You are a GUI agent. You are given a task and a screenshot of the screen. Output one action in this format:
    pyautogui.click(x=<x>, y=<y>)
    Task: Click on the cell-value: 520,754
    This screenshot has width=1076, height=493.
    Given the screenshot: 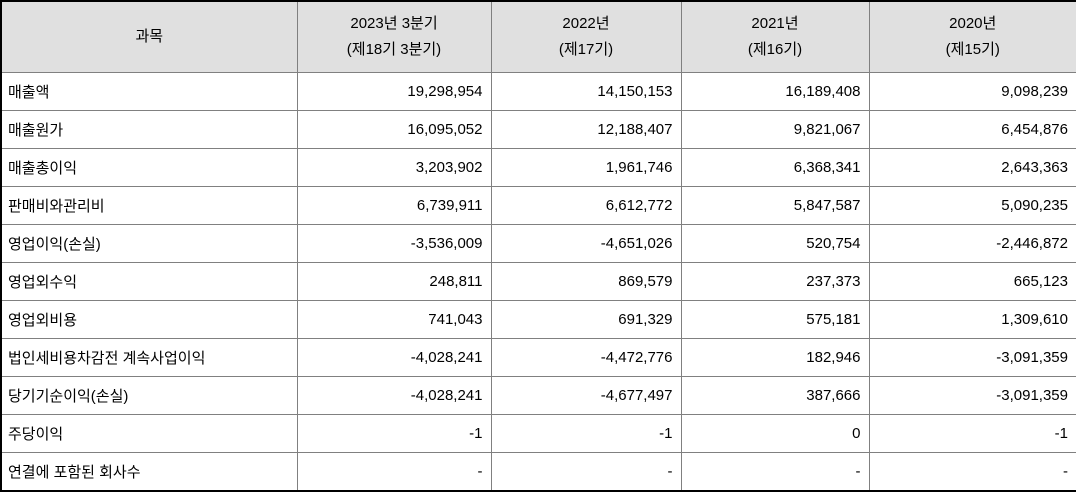 What is the action you would take?
    pyautogui.click(x=775, y=243)
    